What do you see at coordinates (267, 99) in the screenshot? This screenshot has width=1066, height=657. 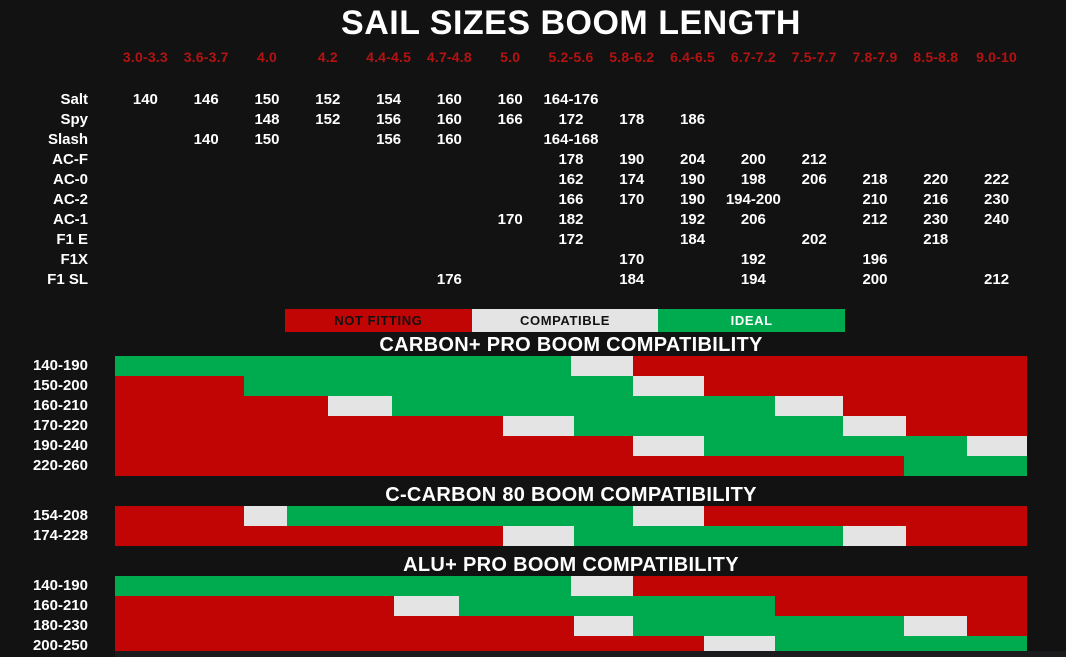 I see `boom-length-cell: 150` at bounding box center [267, 99].